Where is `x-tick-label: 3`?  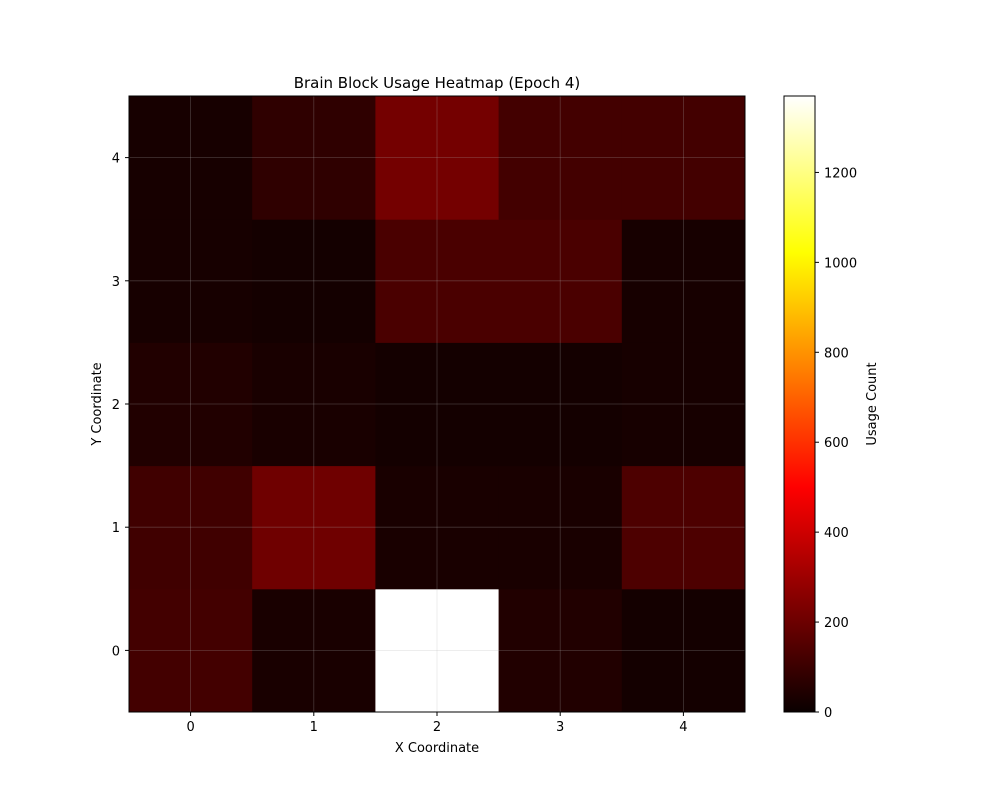
x-tick-label: 3 is located at coordinates (560, 727).